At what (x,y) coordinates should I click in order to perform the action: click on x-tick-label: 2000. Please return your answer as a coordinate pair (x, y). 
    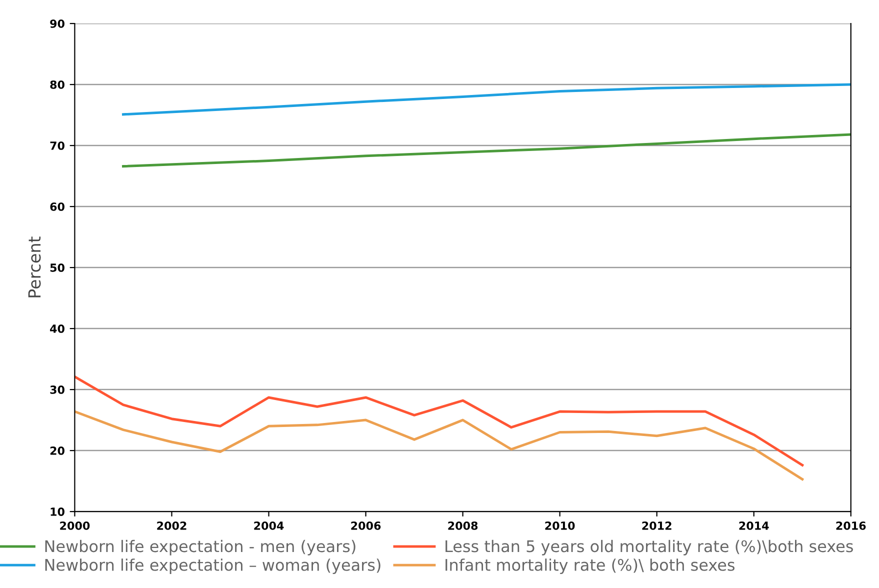
    Looking at the image, I should click on (75, 525).